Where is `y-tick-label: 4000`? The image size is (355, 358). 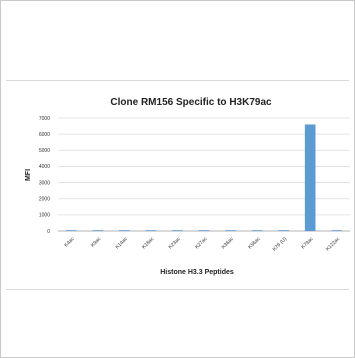 y-tick-label: 4000 is located at coordinates (44, 167).